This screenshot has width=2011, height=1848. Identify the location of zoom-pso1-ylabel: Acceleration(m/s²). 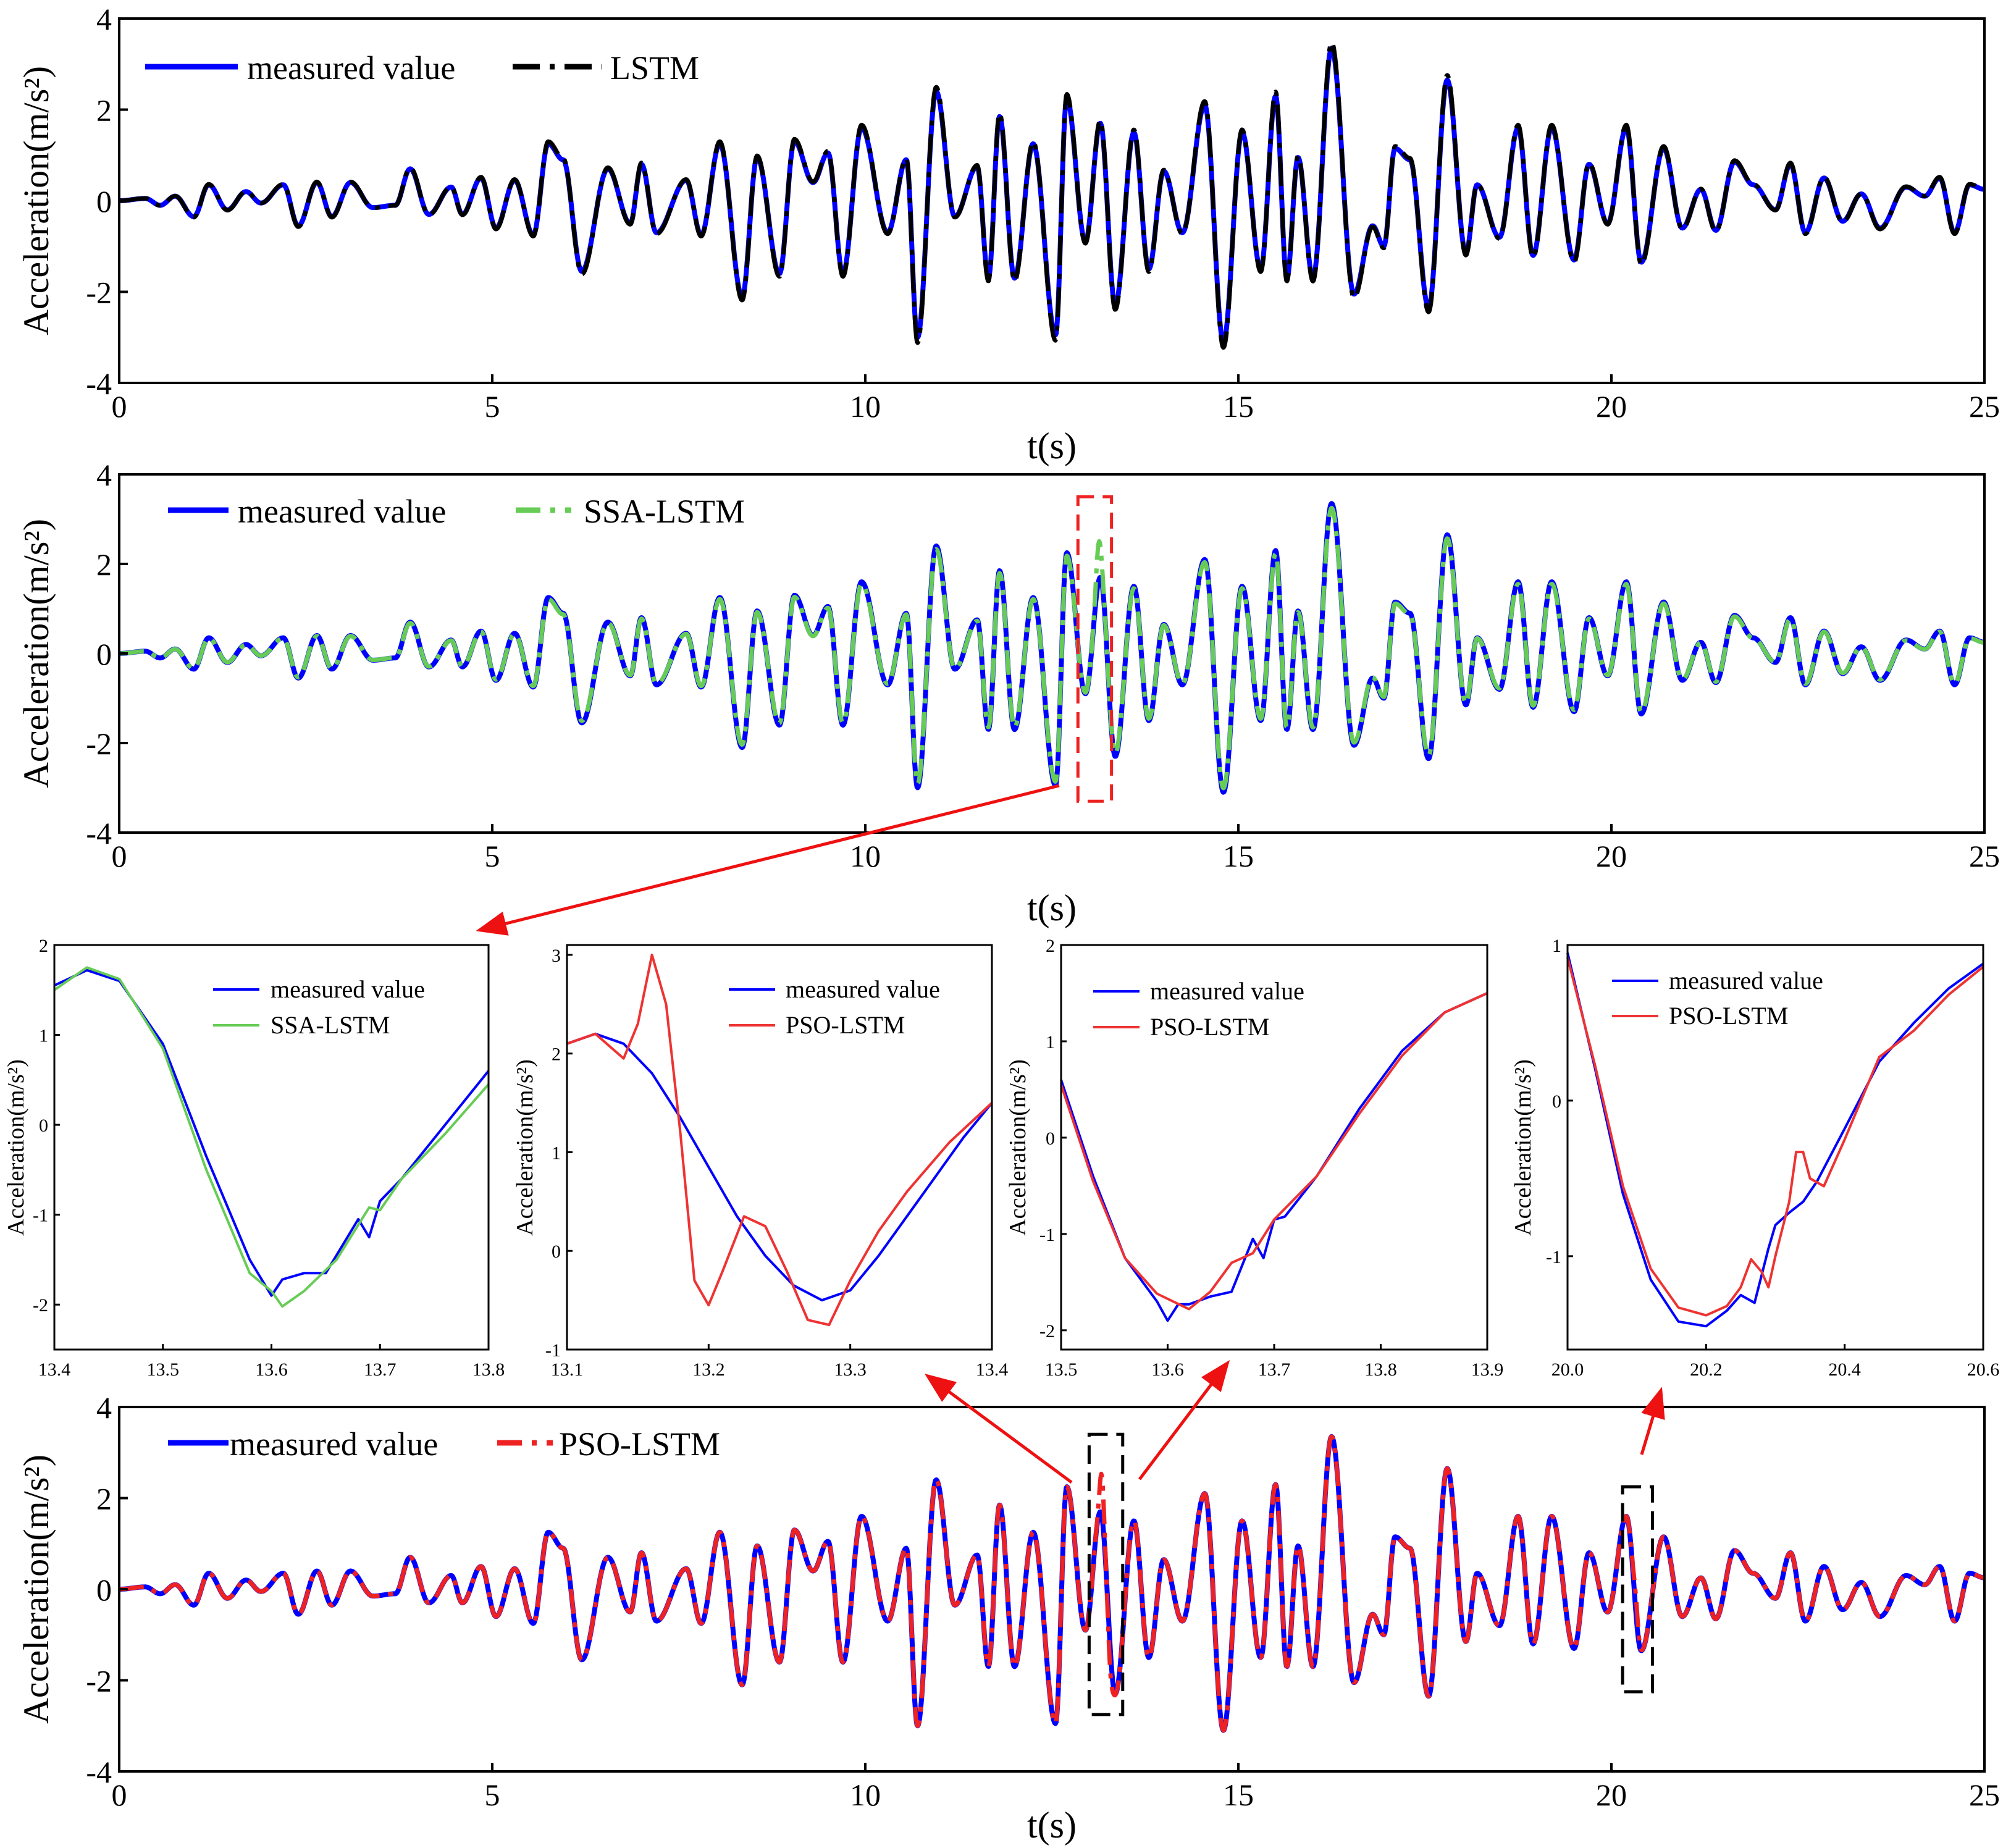
(525, 1147).